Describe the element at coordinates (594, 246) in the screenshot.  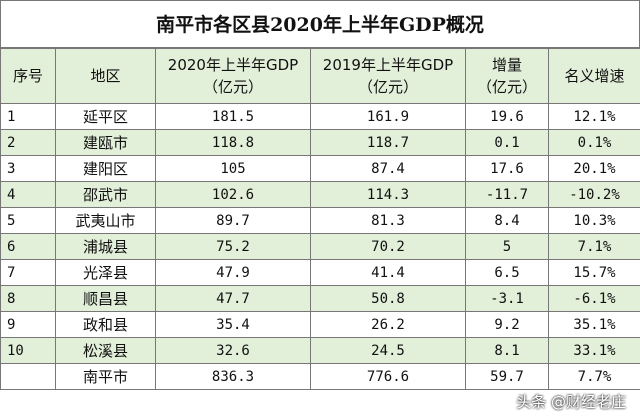
I see `table-cell: 7.1%` at that location.